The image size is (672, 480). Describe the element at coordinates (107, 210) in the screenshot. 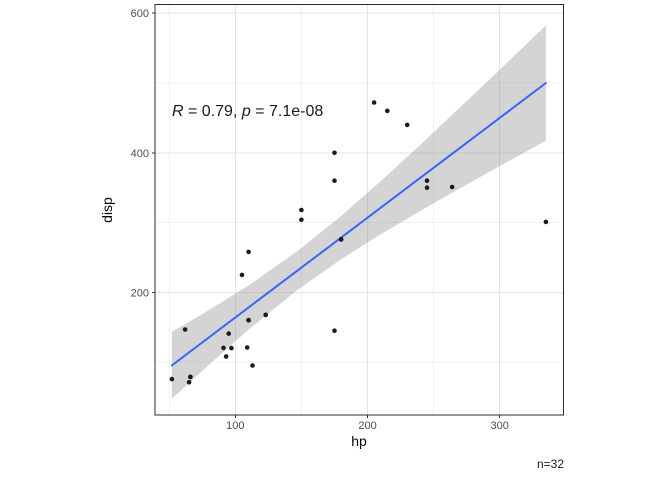

I see `y-axis-title: disp` at that location.